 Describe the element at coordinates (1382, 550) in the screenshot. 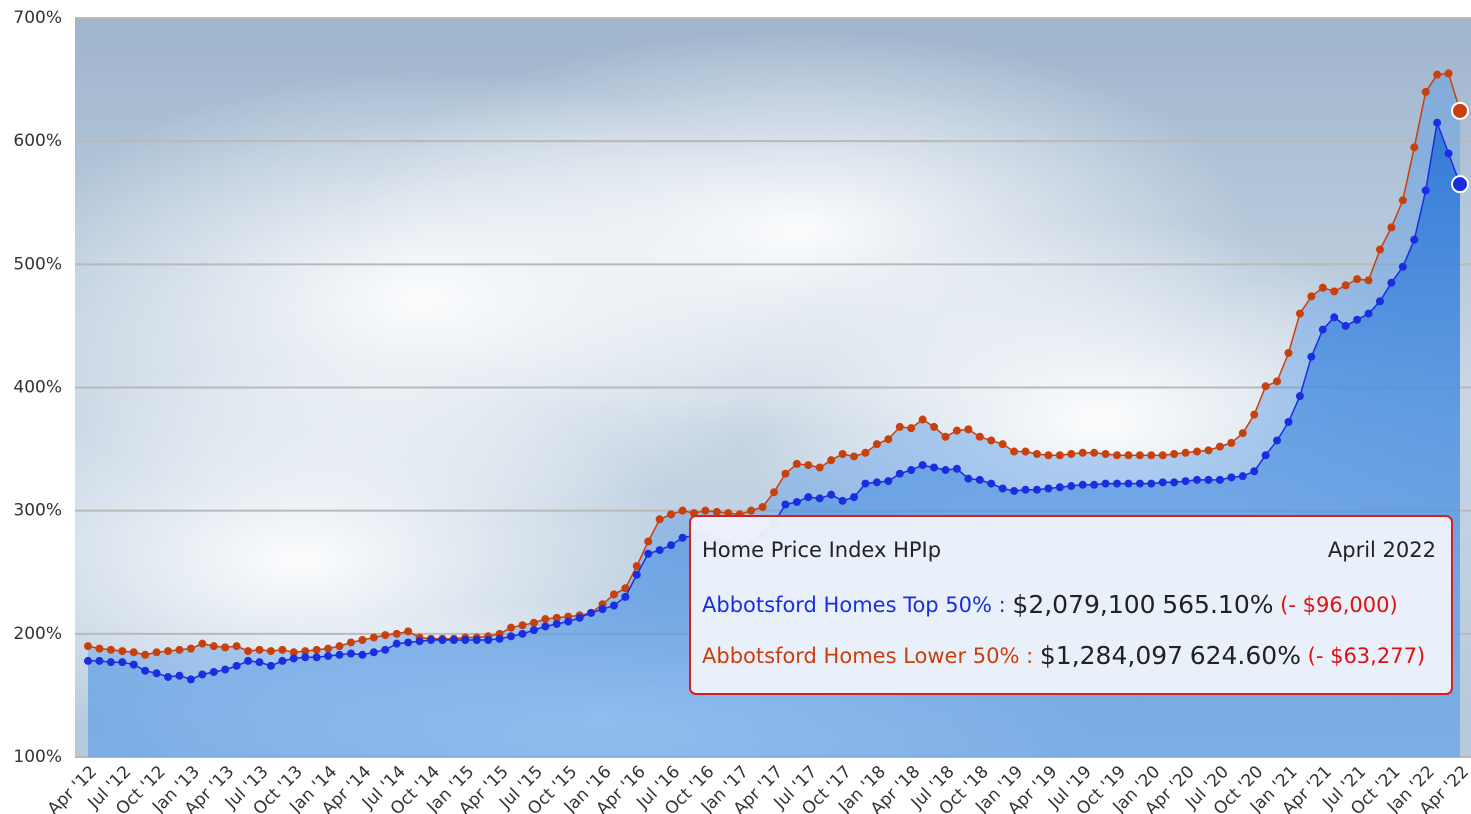

I see `tooltip-date: April 2022` at that location.